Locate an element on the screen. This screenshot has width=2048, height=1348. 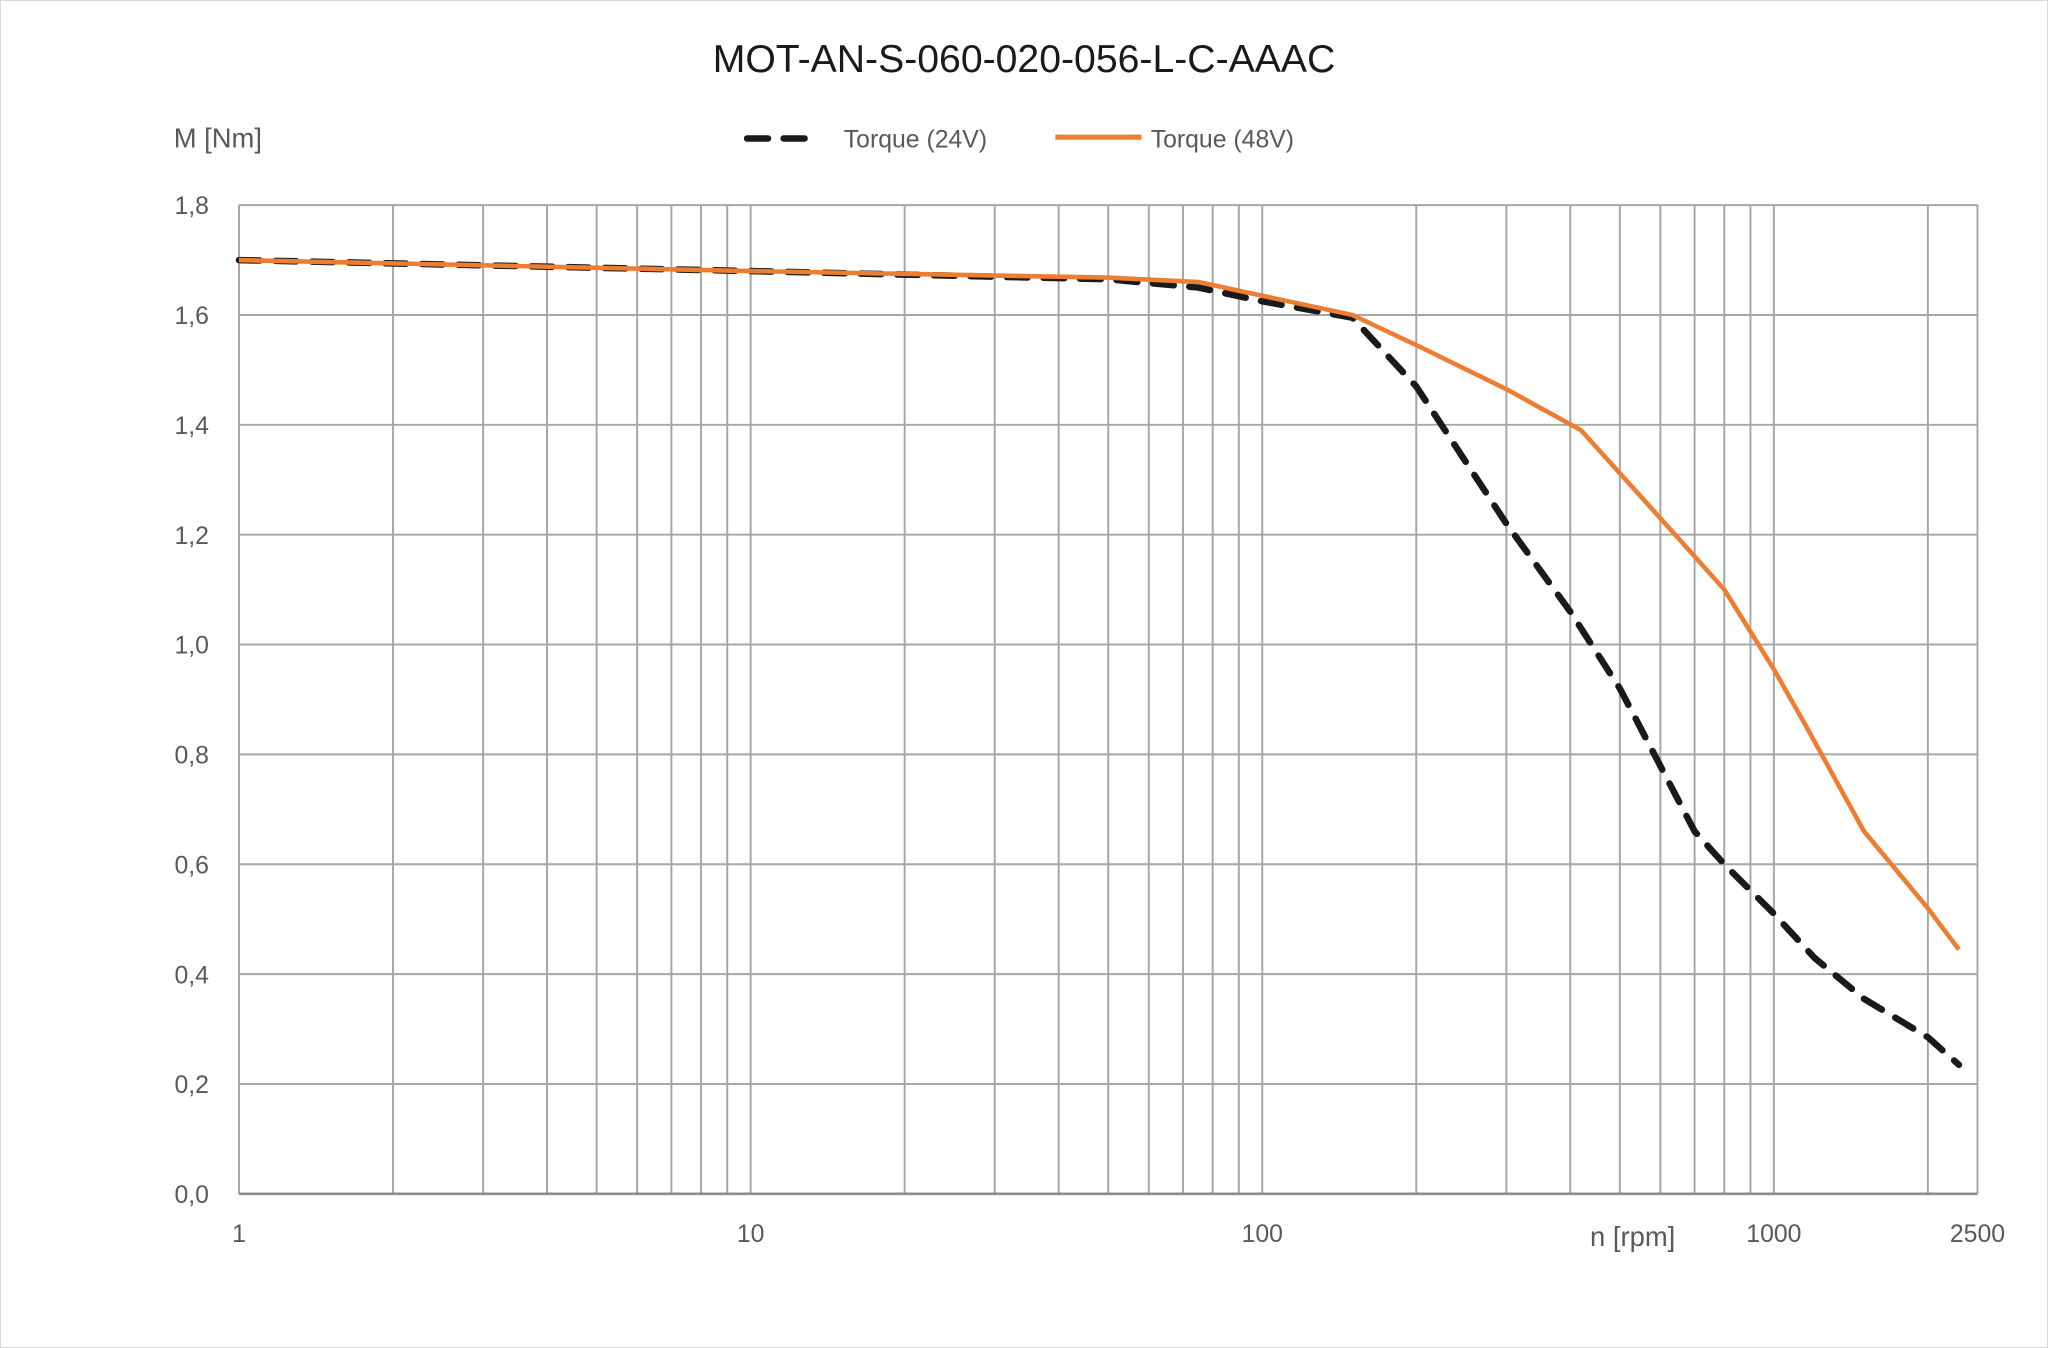
x-tick-label: 1000 is located at coordinates (1773, 1234).